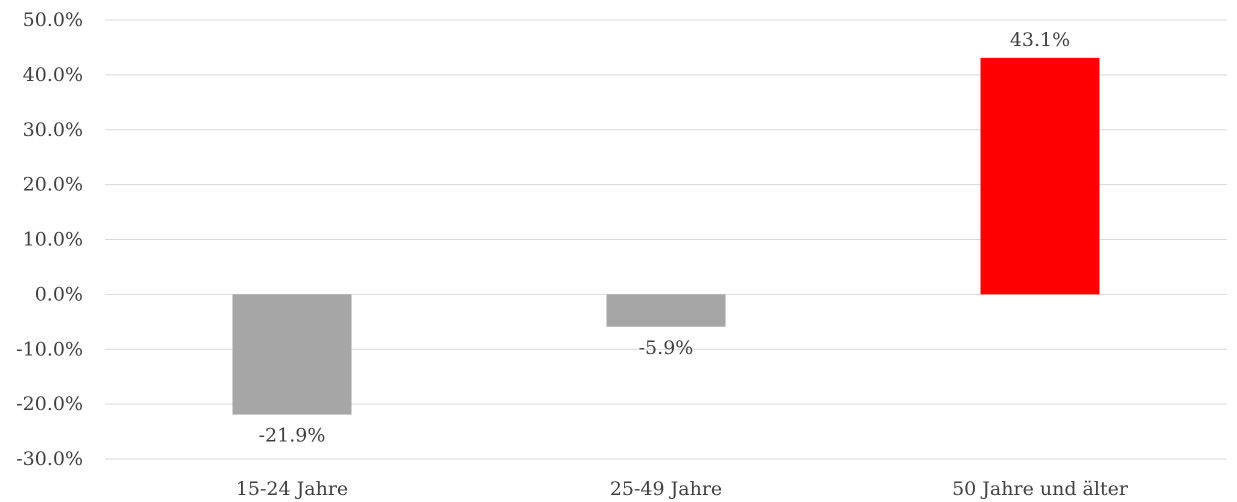 The image size is (1237, 502). What do you see at coordinates (1040, 489) in the screenshot?
I see `x-category-label: 50 Jahre und älter` at bounding box center [1040, 489].